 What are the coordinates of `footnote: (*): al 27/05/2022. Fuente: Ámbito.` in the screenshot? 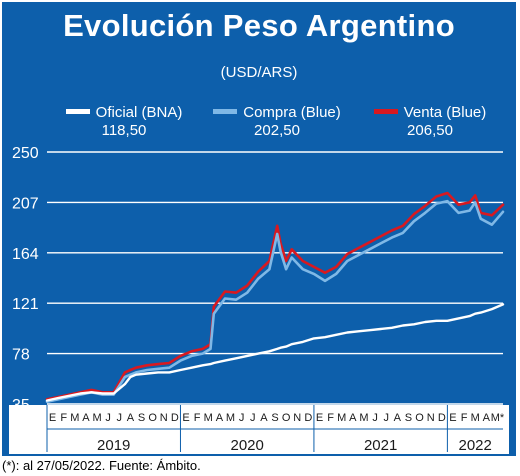 It's located at (101, 465).